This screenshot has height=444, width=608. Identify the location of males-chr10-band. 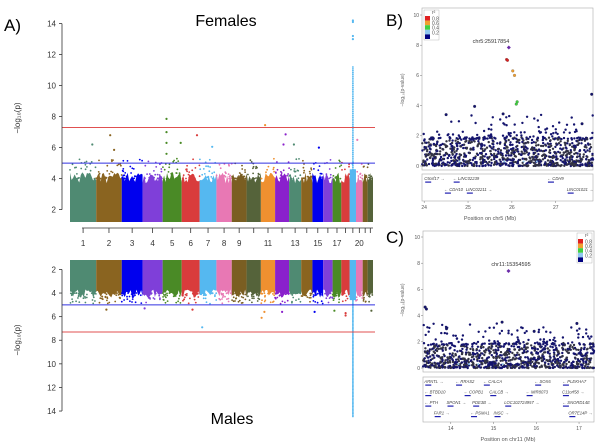
(253, 279).